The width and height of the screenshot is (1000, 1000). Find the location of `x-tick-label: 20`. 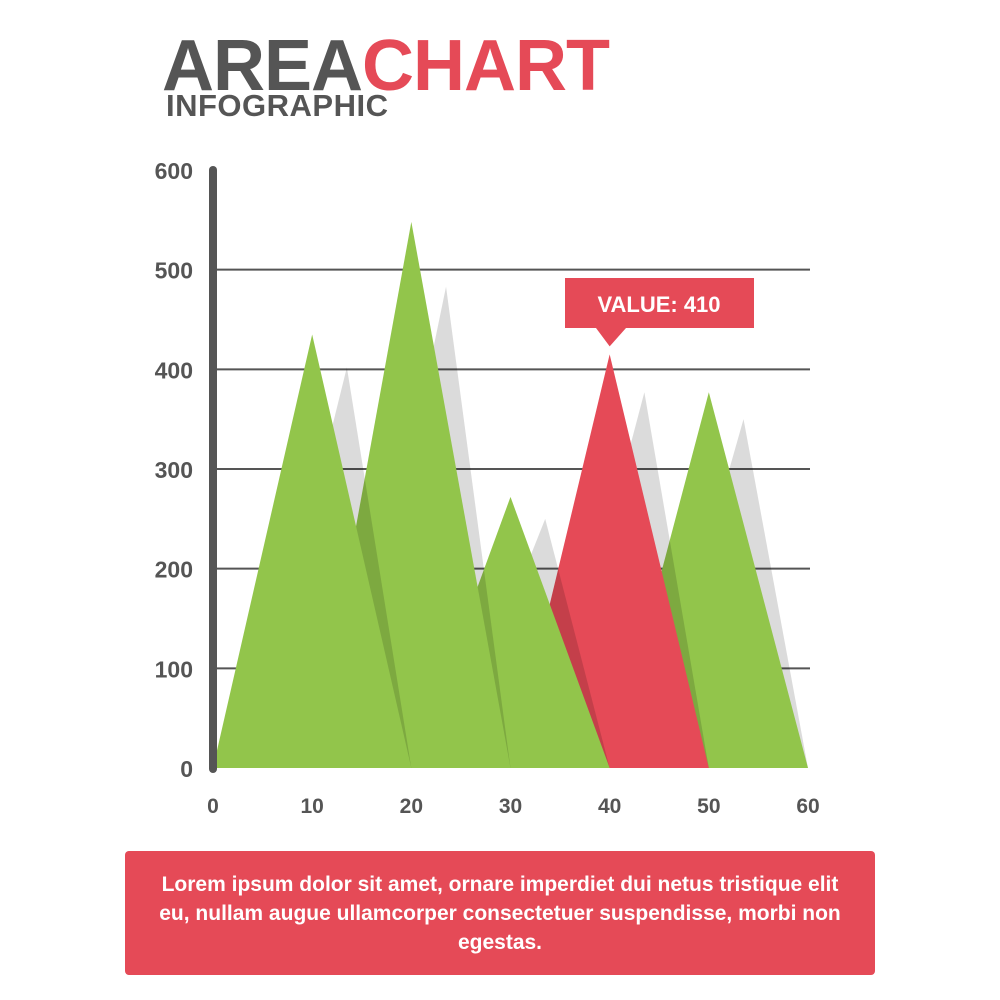

x-tick-label: 20 is located at coordinates (411, 806).